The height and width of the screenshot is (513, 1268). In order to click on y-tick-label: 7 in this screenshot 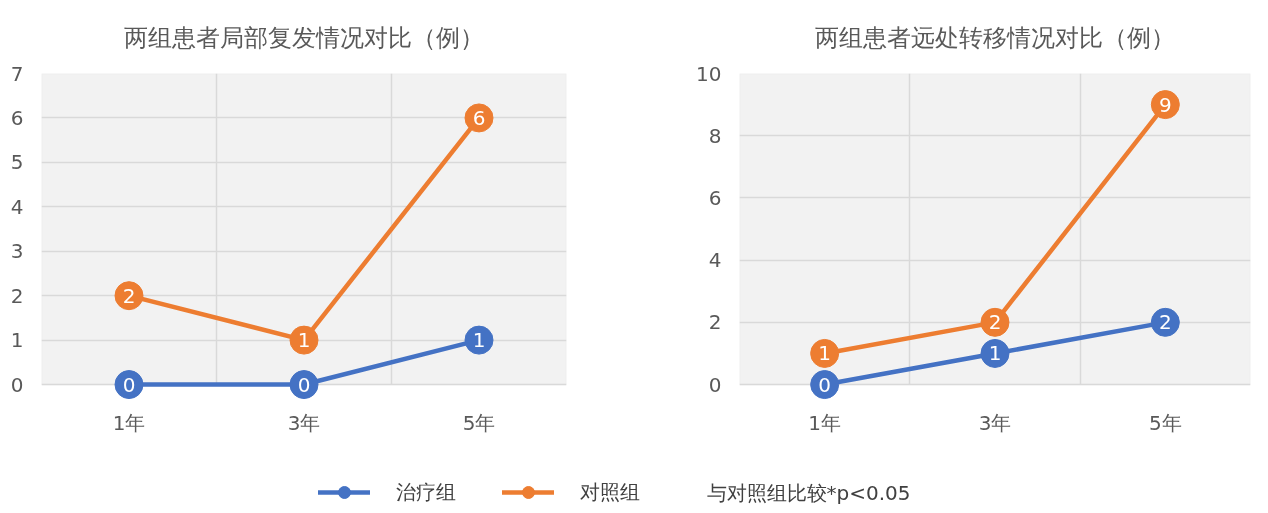, I will do `click(17, 73)`.